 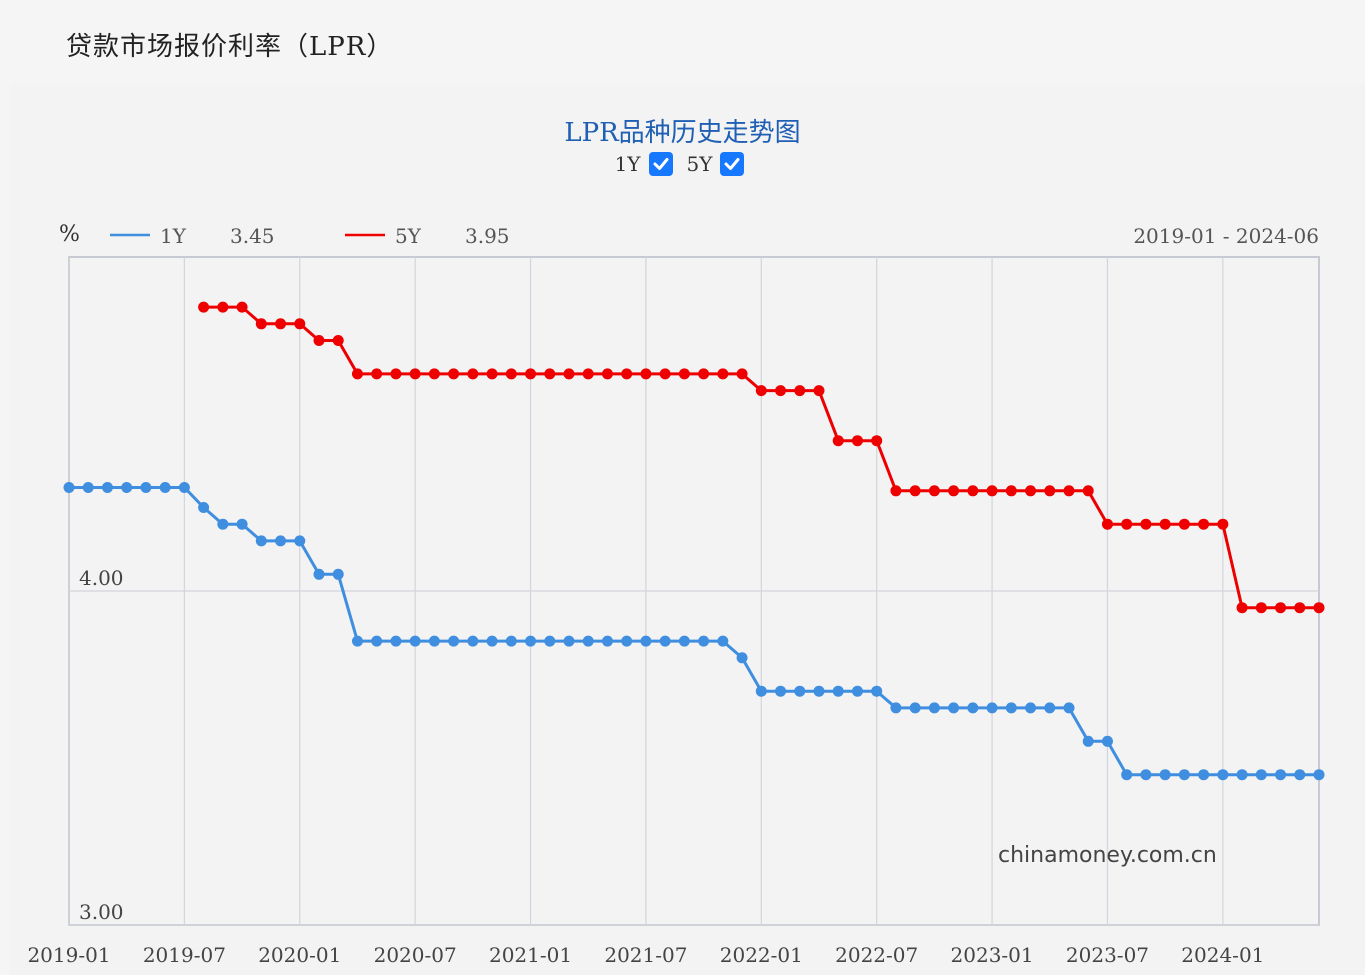 I want to click on toggle-1y: 1Y, so click(x=644, y=164).